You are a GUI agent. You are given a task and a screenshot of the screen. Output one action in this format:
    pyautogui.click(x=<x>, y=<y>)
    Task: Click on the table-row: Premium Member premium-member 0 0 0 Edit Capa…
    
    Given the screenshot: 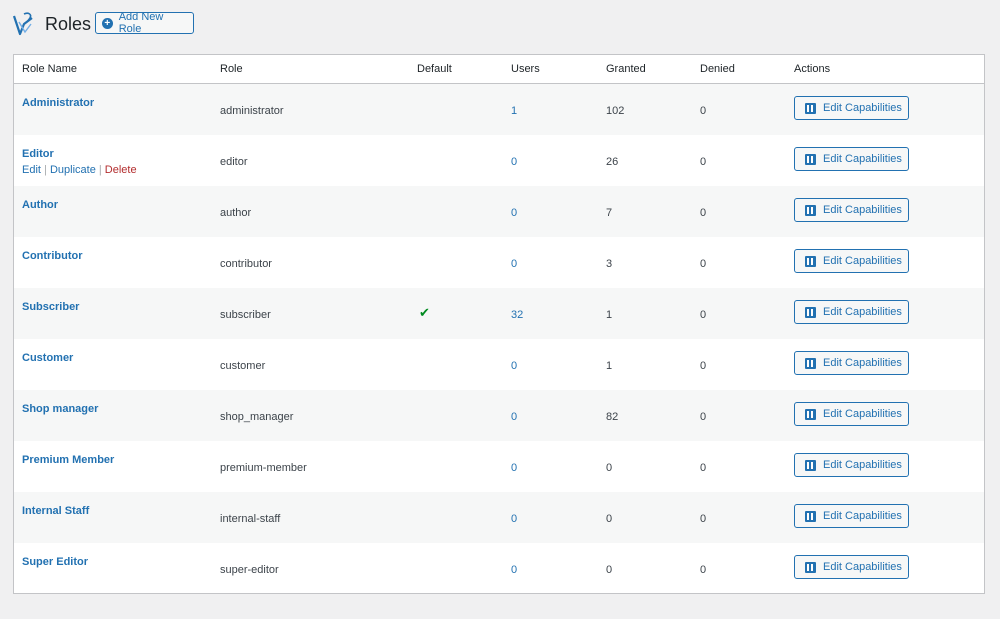 What is the action you would take?
    pyautogui.click(x=499, y=466)
    